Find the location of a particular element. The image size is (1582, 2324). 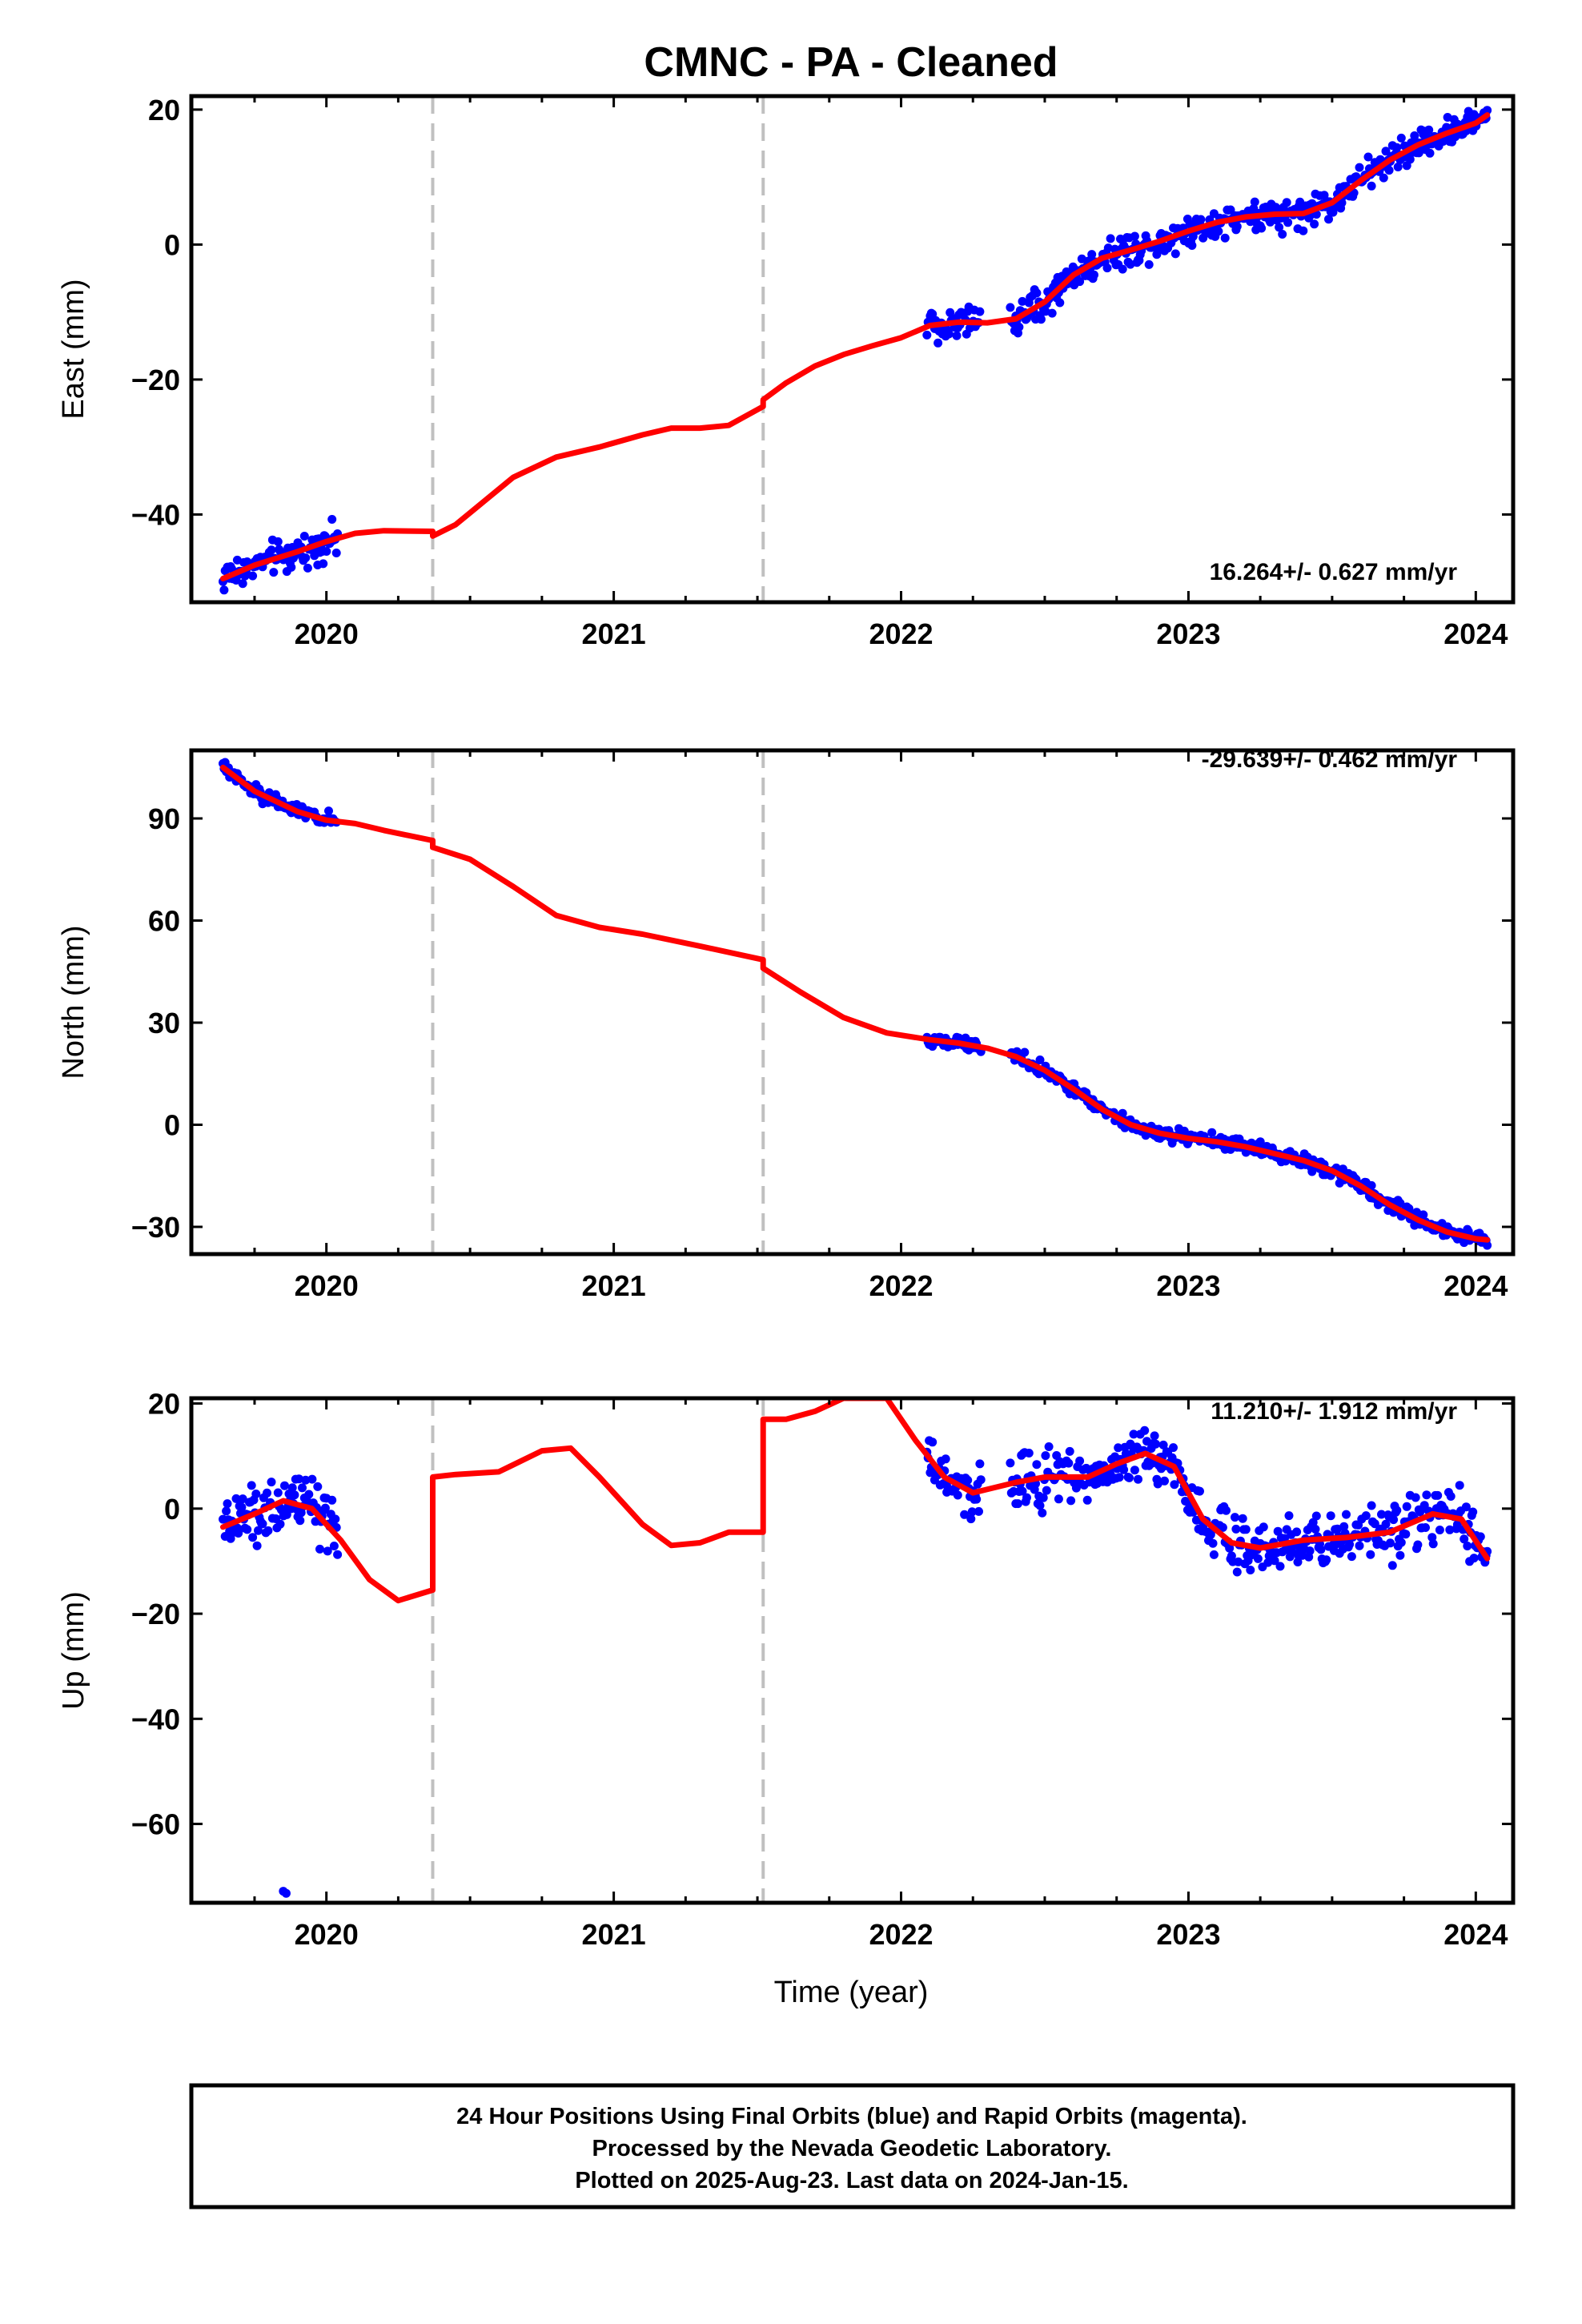

footer-box is located at coordinates (852, 2146).